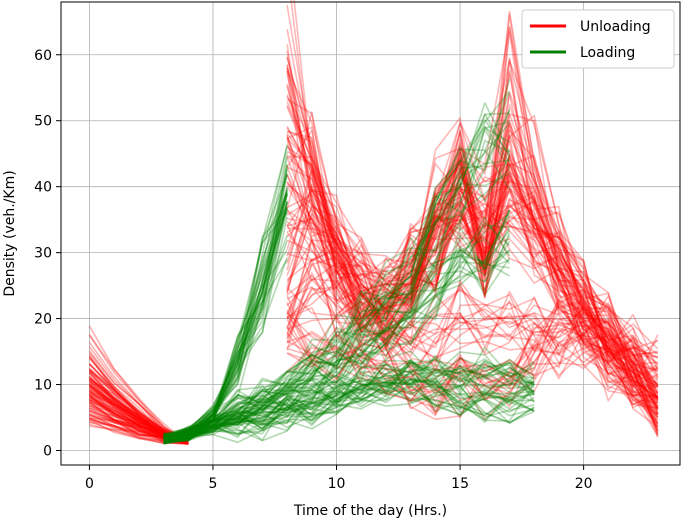  I want to click on y-tick-label: 40, so click(43, 188).